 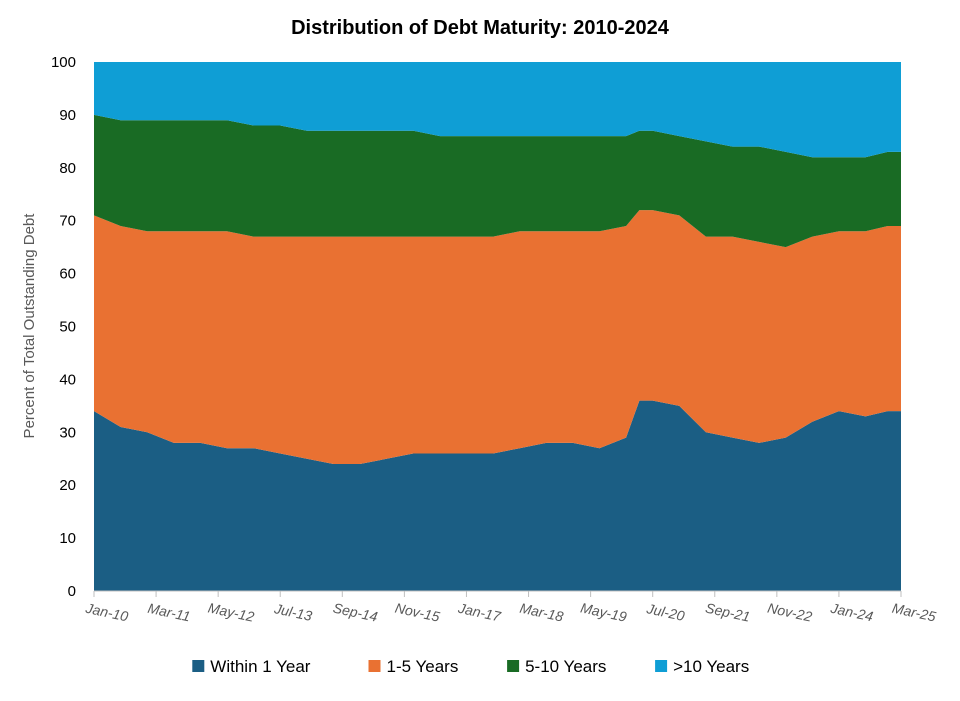 What do you see at coordinates (851, 612) in the screenshot?
I see `x-tick-label: Jan-24` at bounding box center [851, 612].